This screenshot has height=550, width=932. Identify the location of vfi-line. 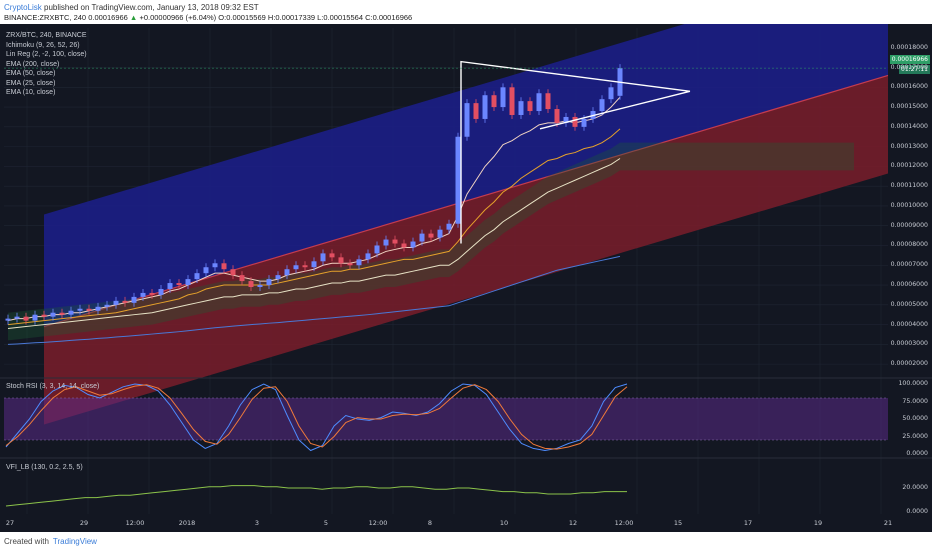
(316, 496).